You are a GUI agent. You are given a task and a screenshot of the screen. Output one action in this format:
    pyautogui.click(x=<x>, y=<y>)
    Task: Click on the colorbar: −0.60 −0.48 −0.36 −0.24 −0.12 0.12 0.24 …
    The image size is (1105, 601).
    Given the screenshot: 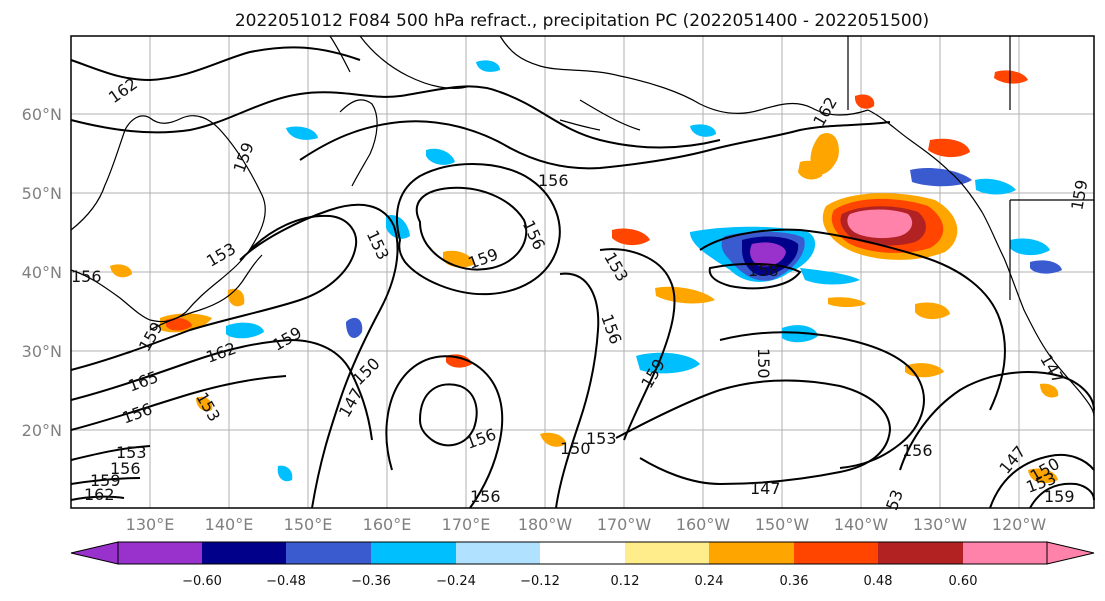 What is the action you would take?
    pyautogui.click(x=582, y=565)
    